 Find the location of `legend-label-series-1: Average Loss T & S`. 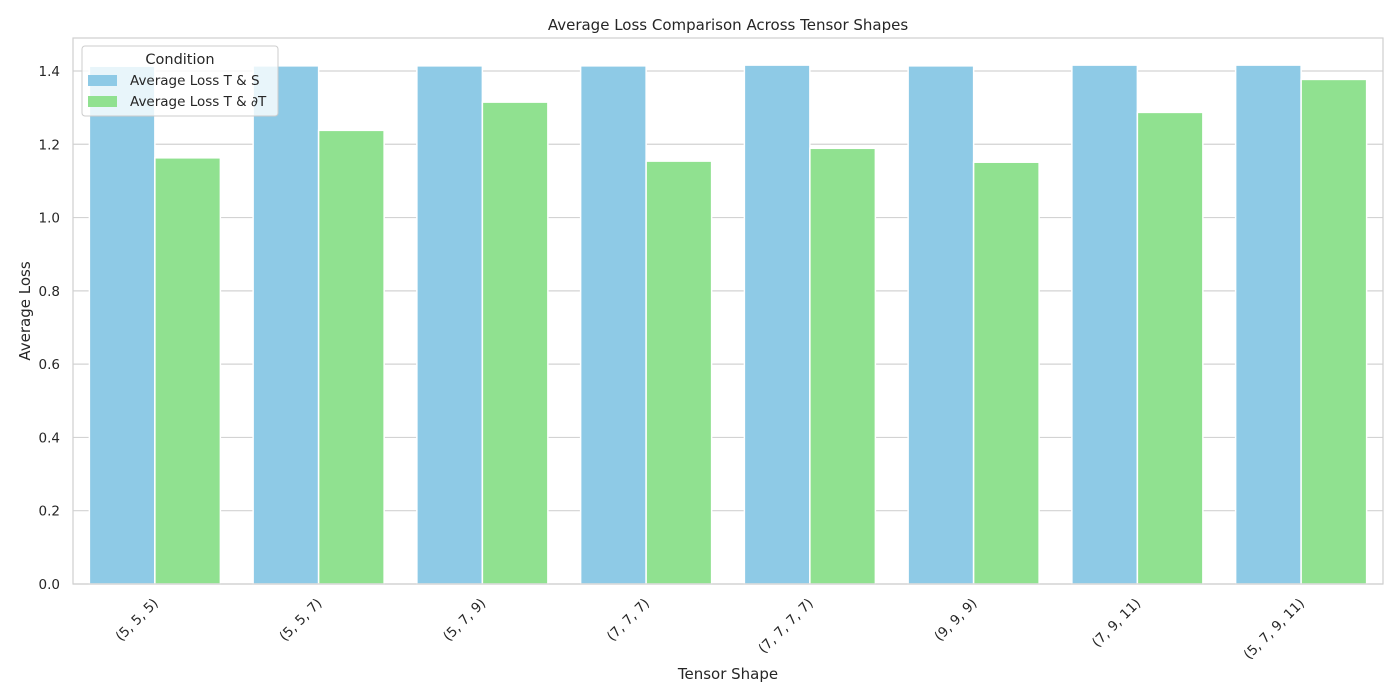

legend-label-series-1: Average Loss T & S is located at coordinates (195, 81).